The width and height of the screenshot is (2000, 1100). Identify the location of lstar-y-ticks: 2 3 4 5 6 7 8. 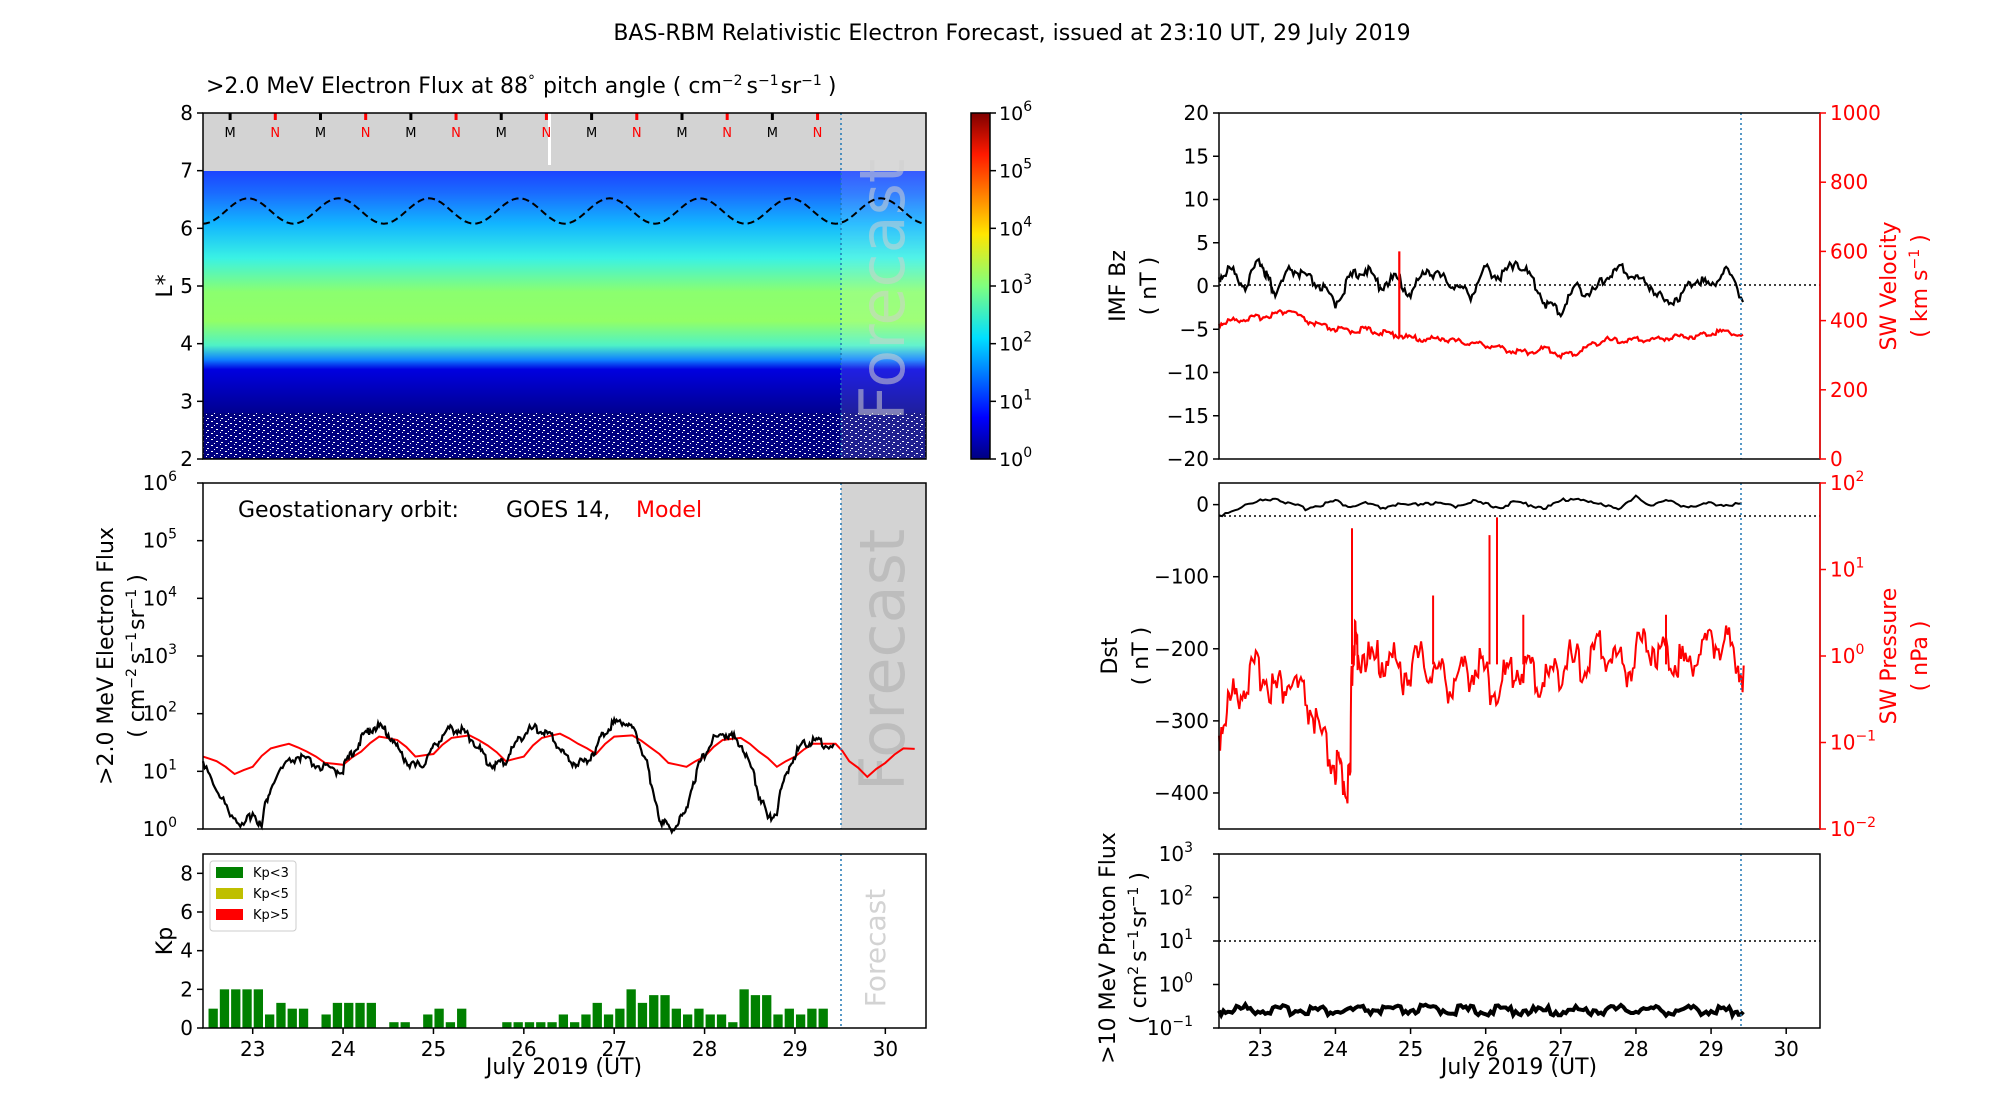
(191, 286).